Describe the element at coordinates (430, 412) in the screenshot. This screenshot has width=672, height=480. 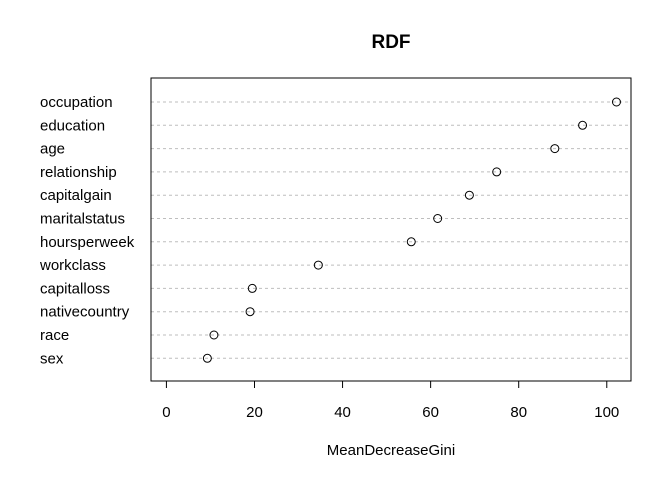
I see `x-tick-label: 60` at that location.